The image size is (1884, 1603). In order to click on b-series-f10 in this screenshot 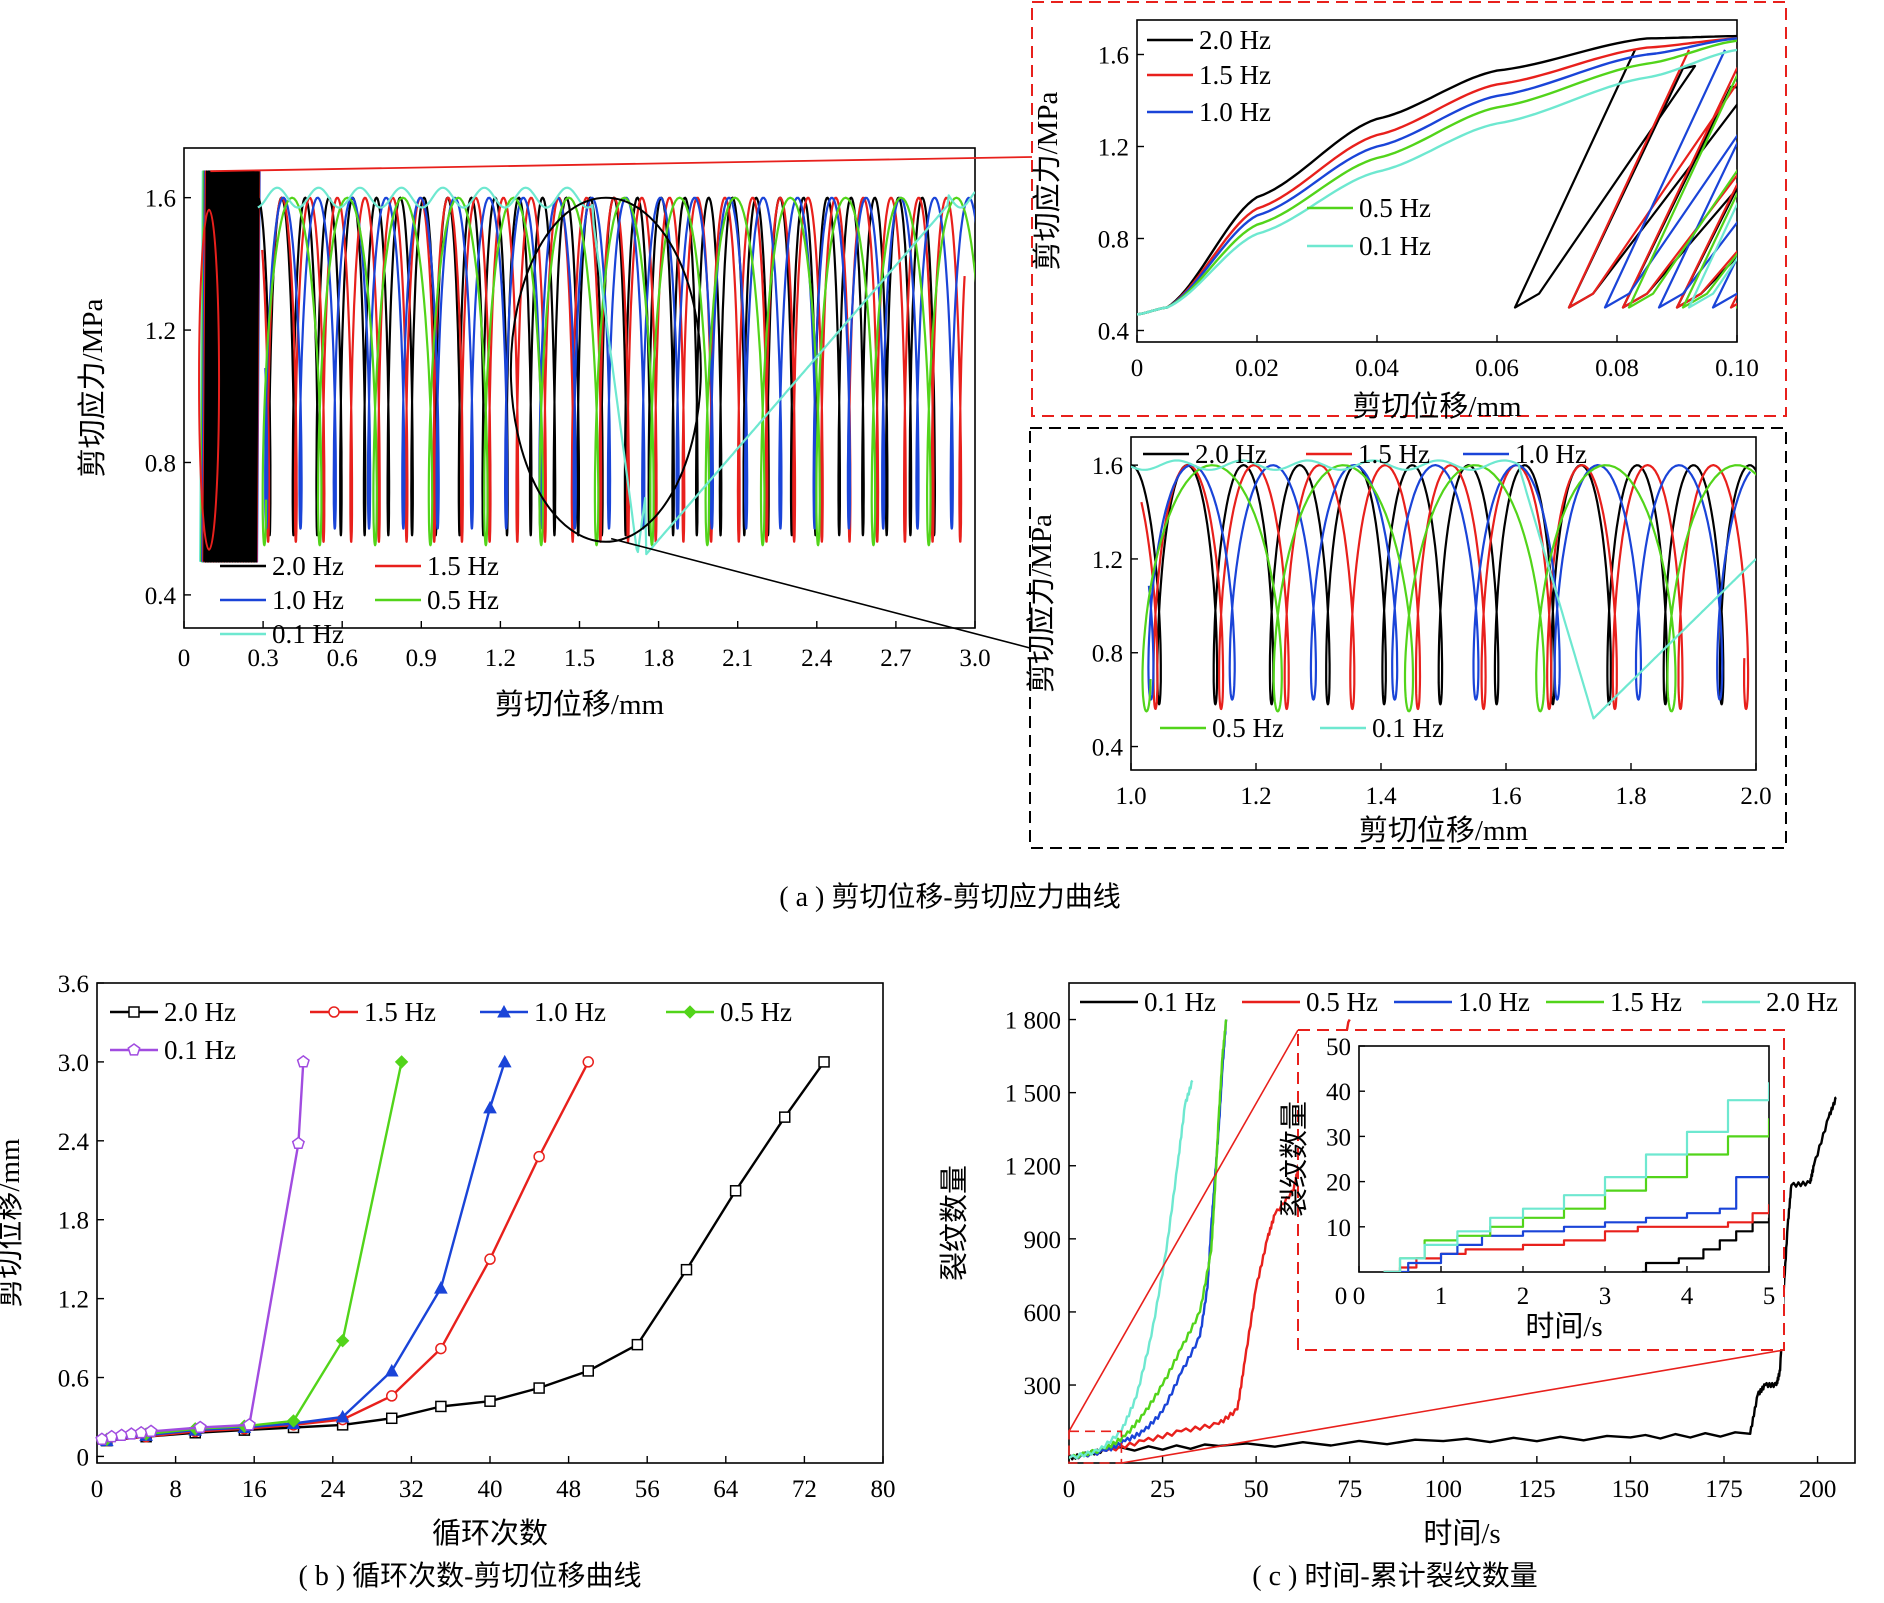, I will do `click(306, 1251)`.